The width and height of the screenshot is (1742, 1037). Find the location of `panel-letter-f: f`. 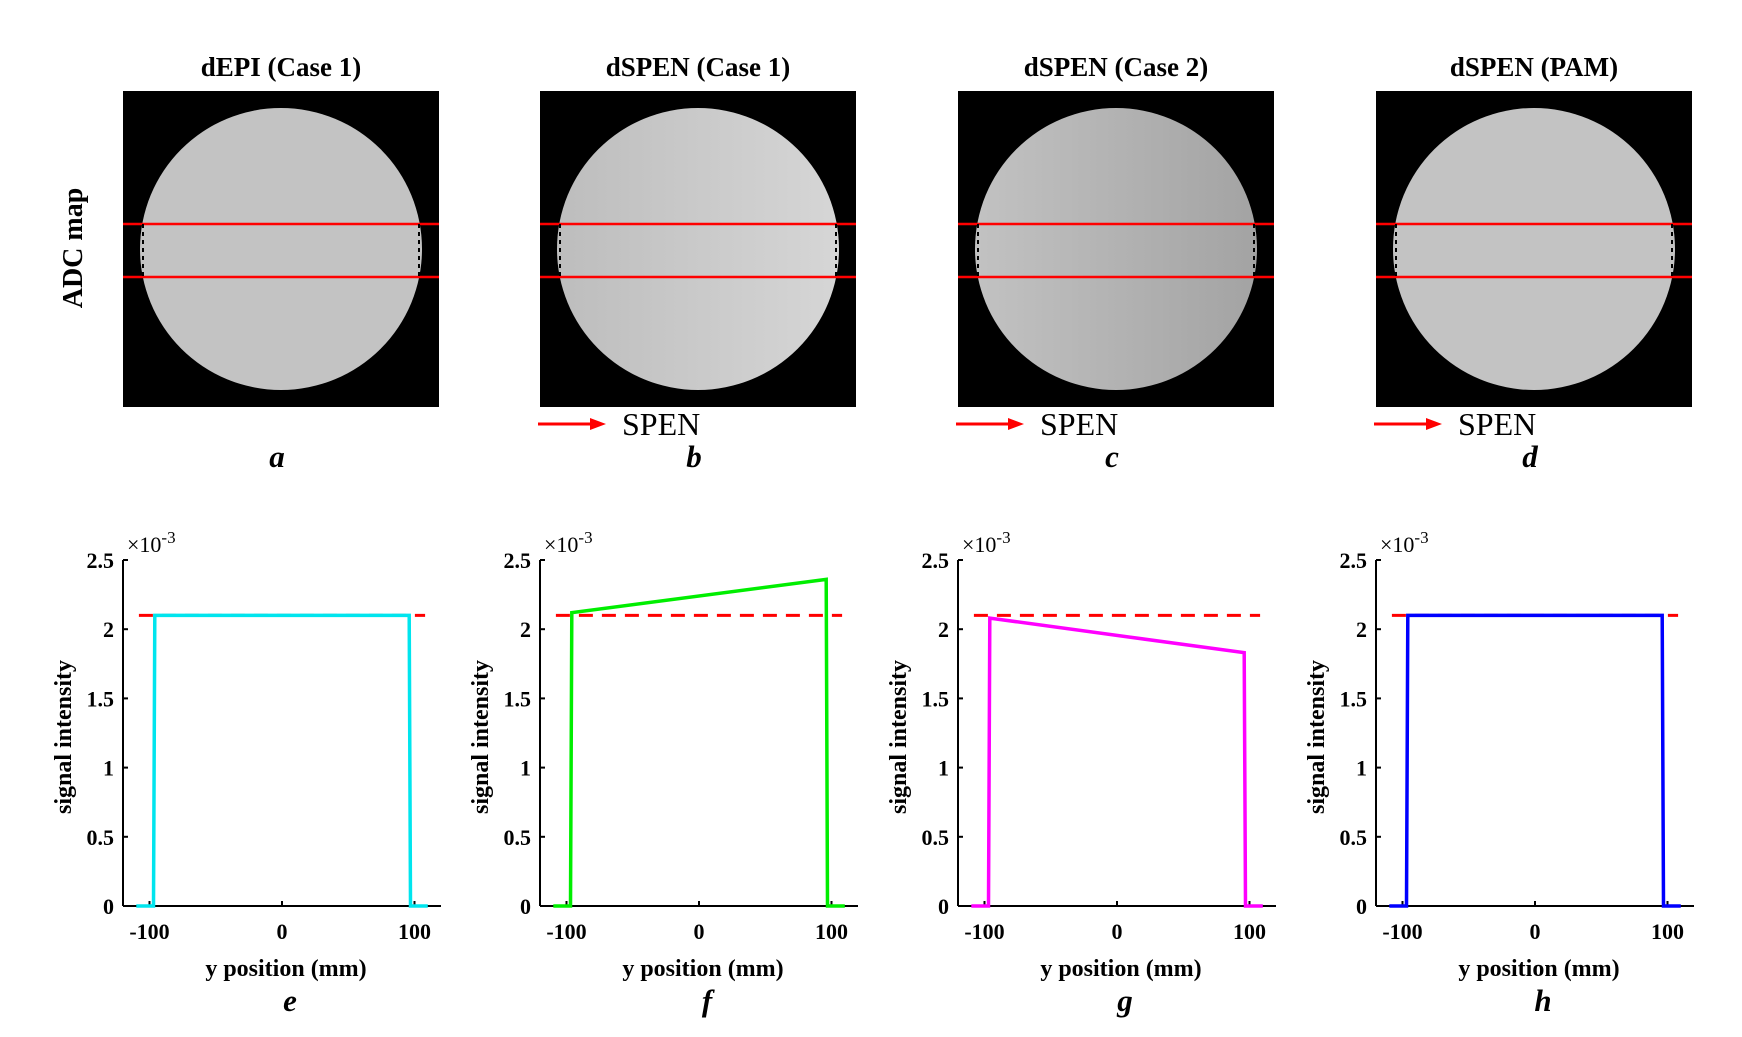

panel-letter-f: f is located at coordinates (708, 1000).